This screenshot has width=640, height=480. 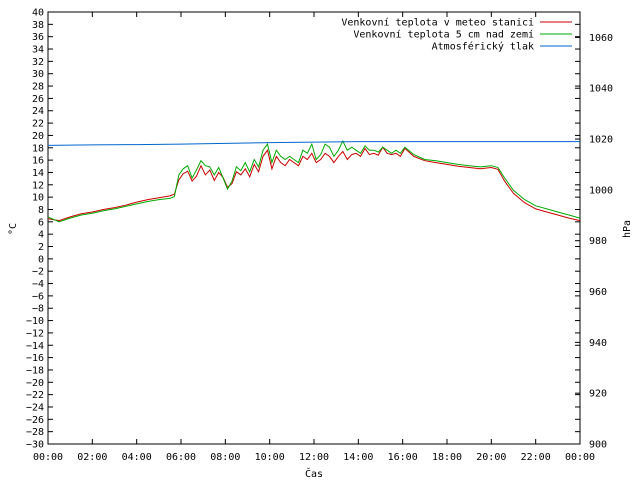 I want to click on legend-label-1: Venkovní teplota 5 cm nad zemí, so click(x=443, y=35).